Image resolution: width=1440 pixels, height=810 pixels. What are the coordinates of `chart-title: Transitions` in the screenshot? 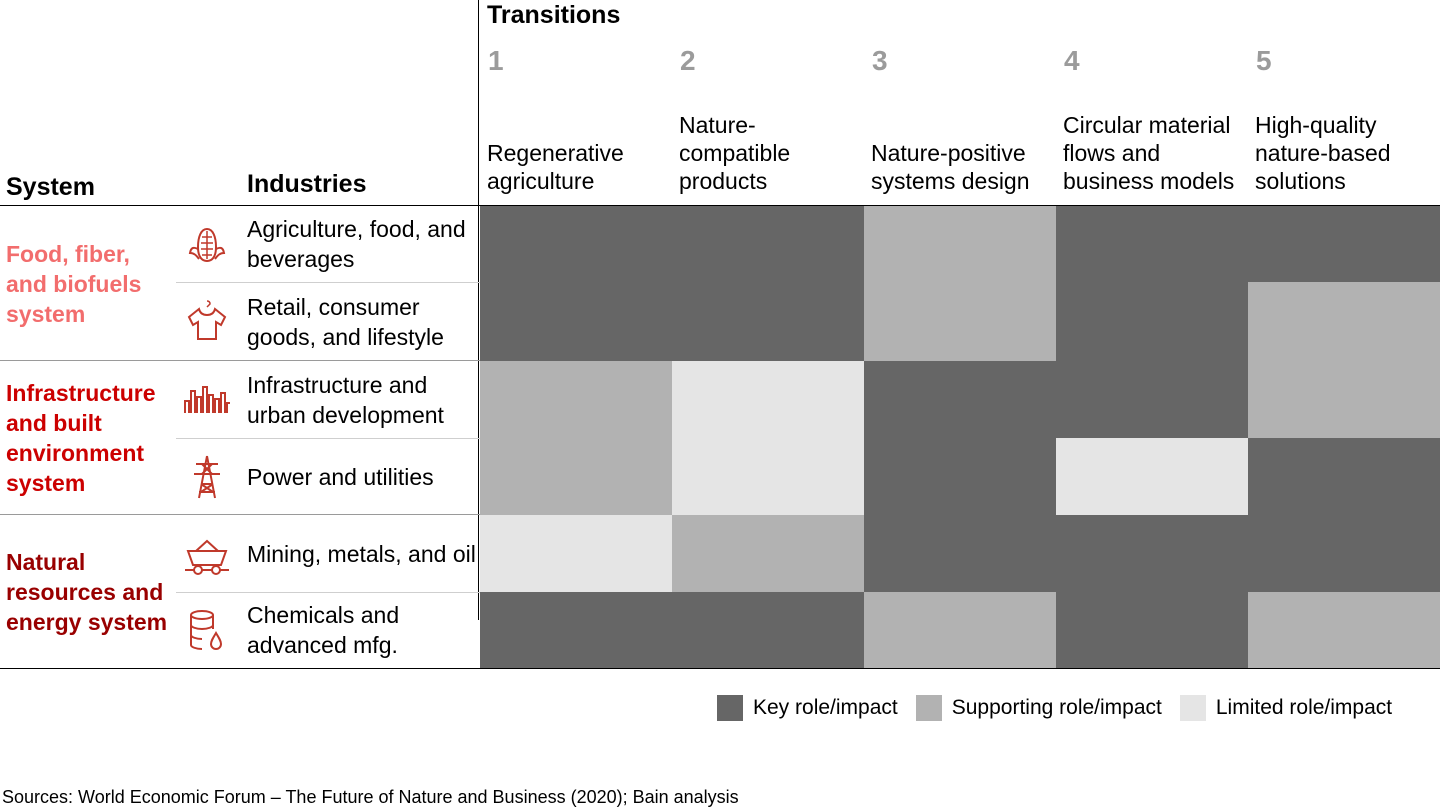 It's located at (554, 15).